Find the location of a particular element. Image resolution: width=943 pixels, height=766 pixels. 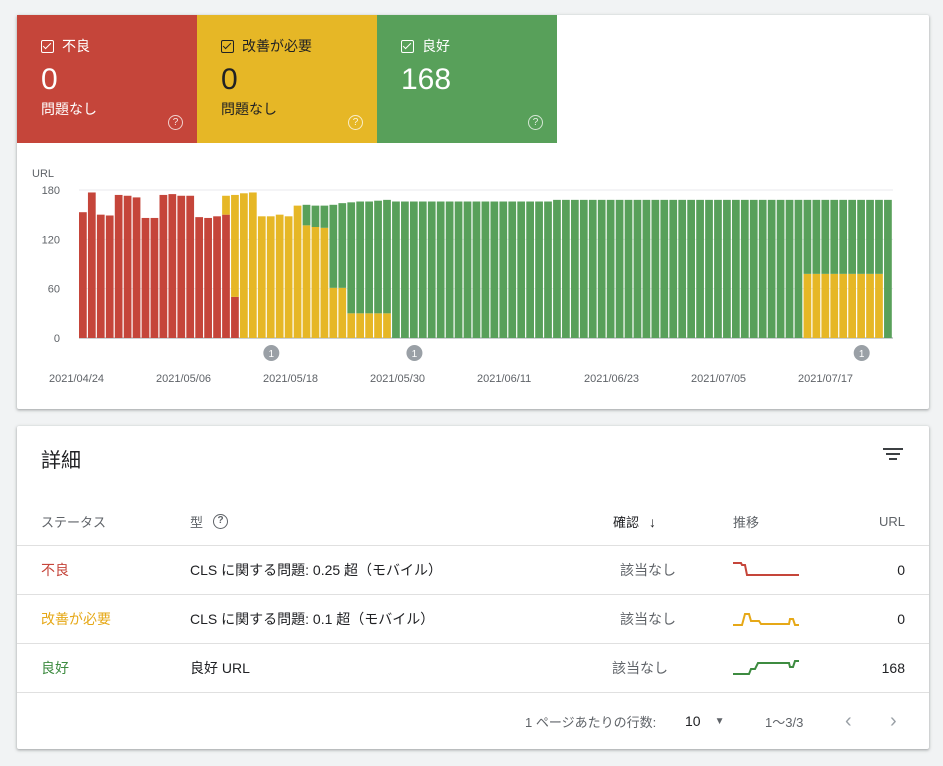

table-row: 良好 良好 URL 該当なし 168 is located at coordinates (473, 668).